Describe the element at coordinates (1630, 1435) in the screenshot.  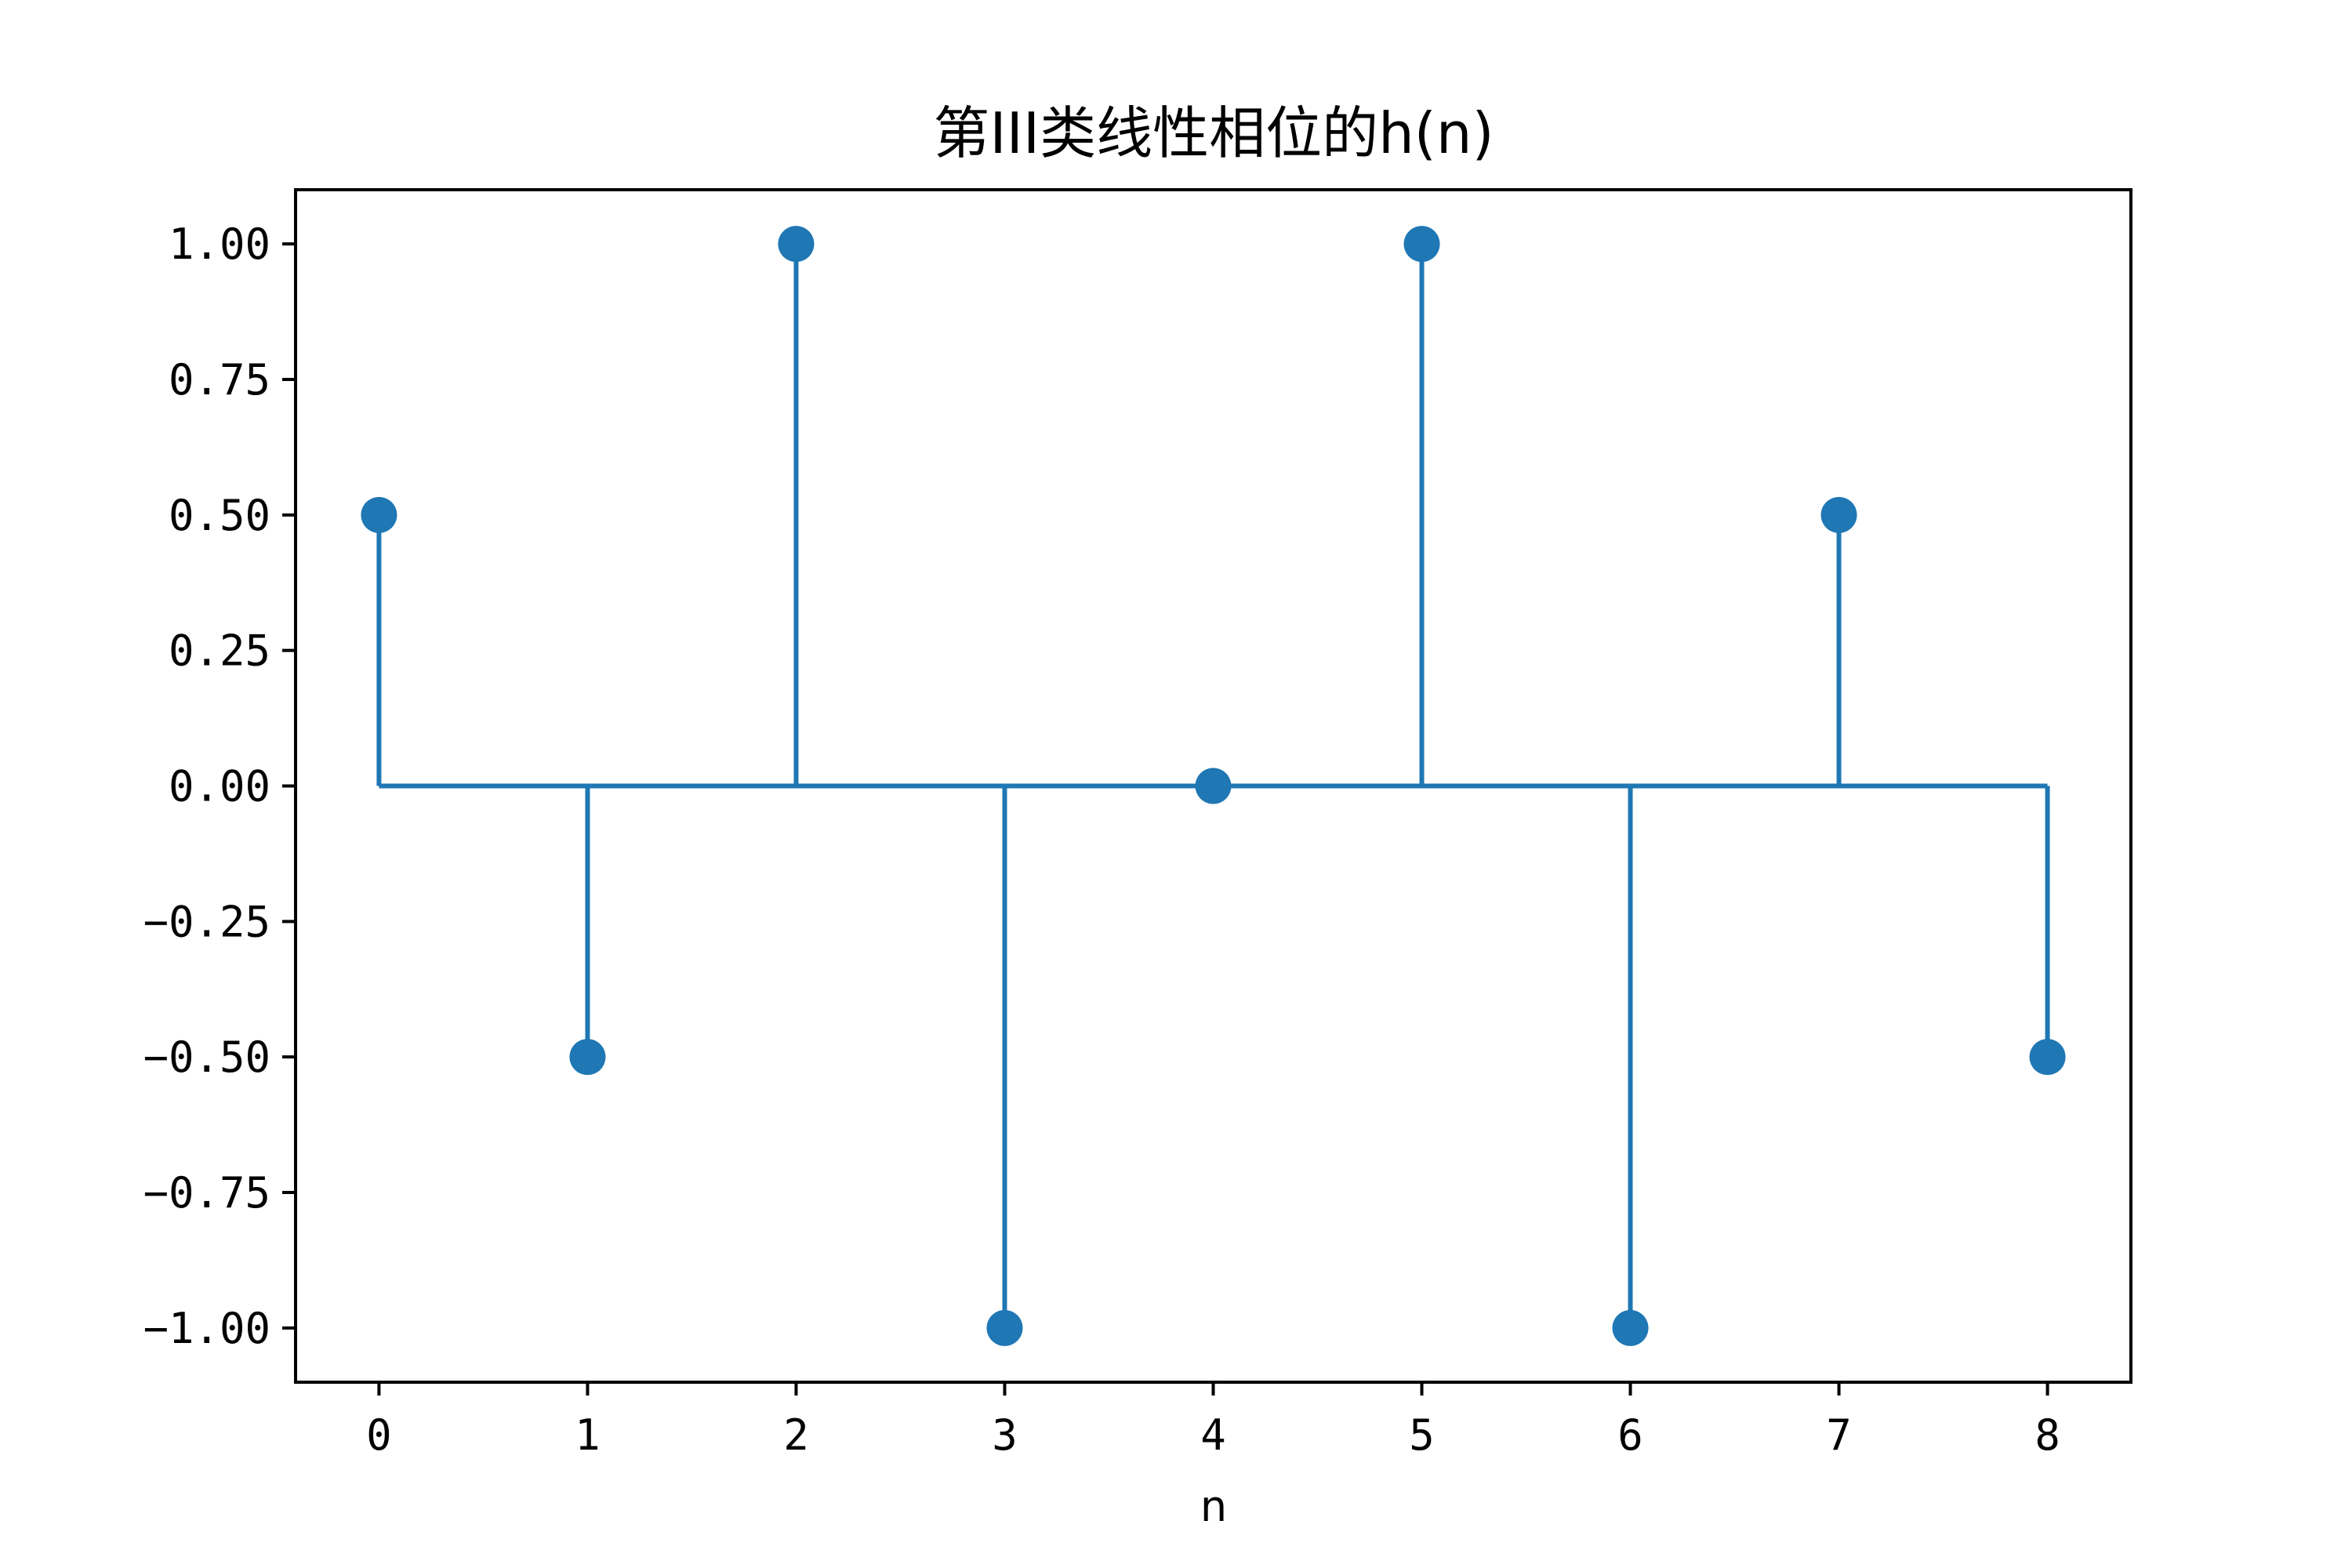
I see `x-tick-label: 6` at that location.